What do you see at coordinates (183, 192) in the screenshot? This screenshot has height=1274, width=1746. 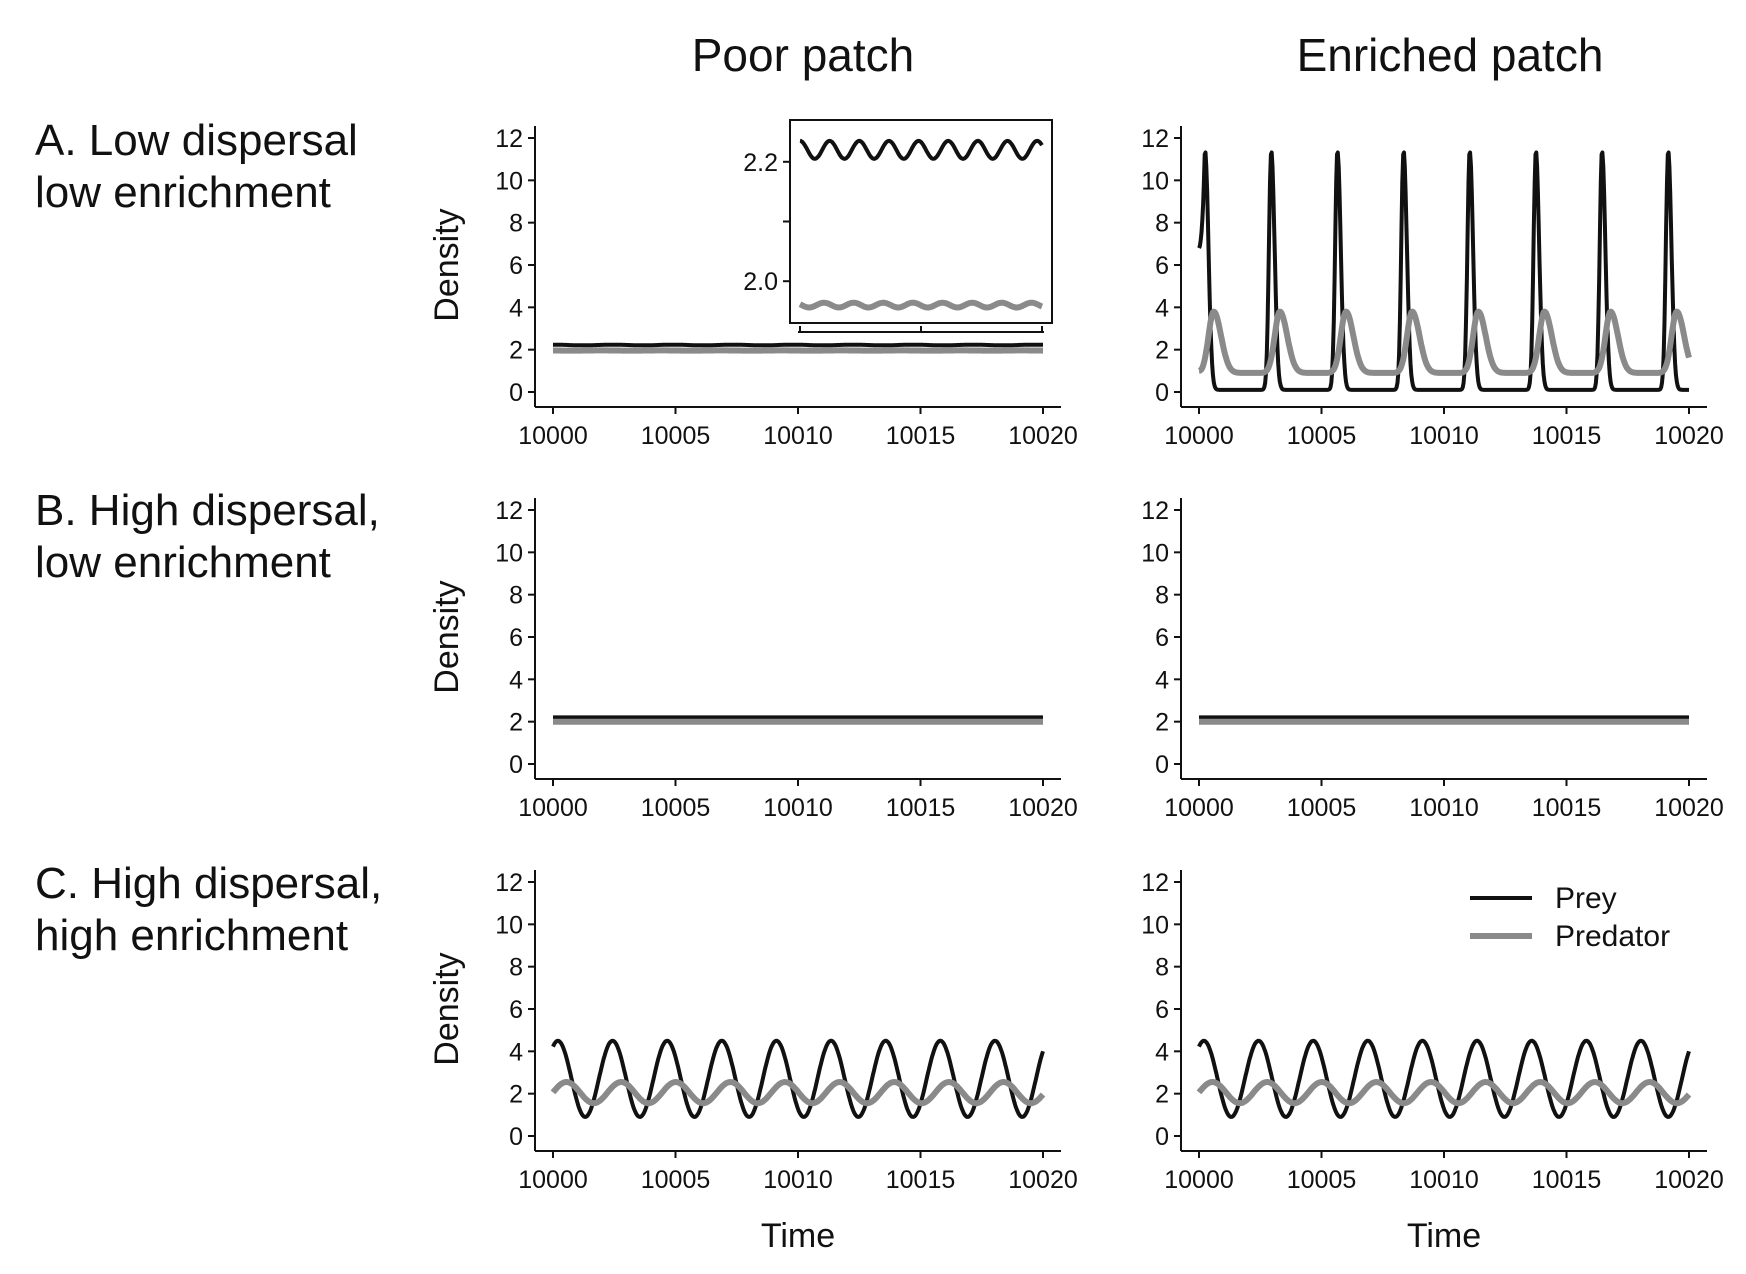 I see `row-label-a-line2: low enrichment` at bounding box center [183, 192].